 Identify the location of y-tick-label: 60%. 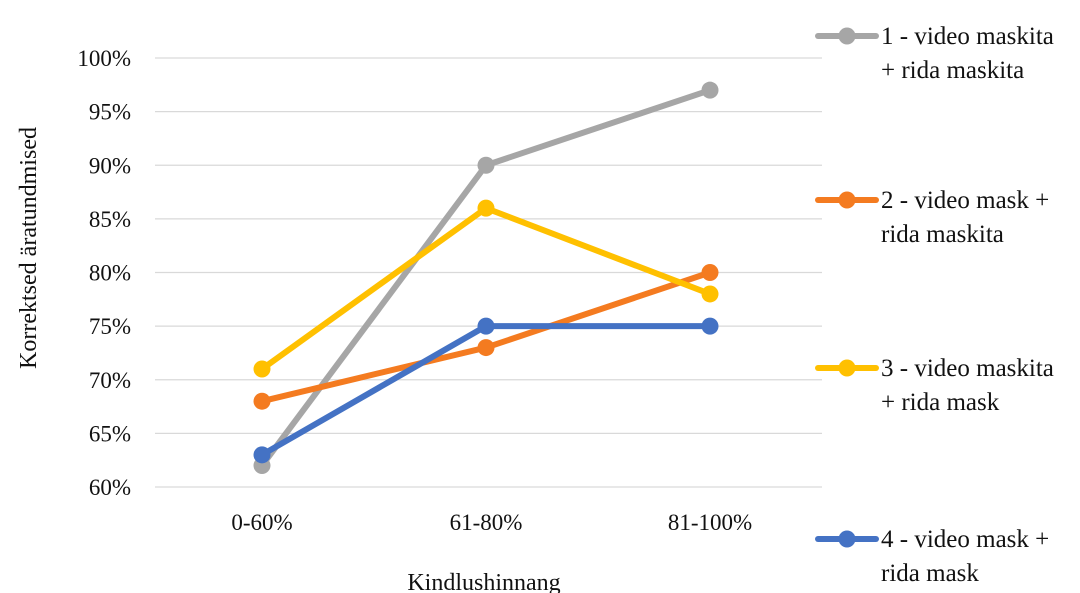
(110, 487).